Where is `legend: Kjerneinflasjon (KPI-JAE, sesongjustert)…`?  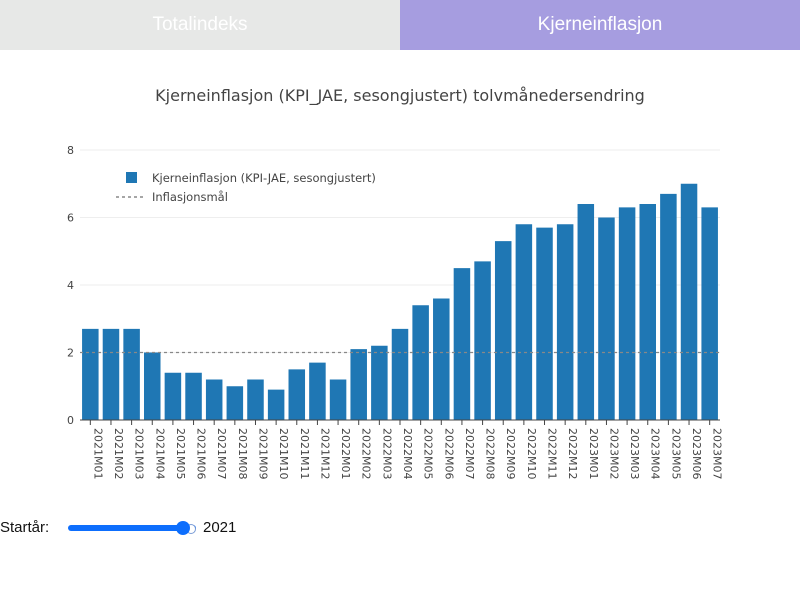 legend: Kjerneinflasjon (KPI-JAE, sesongjustert)… is located at coordinates (246, 187).